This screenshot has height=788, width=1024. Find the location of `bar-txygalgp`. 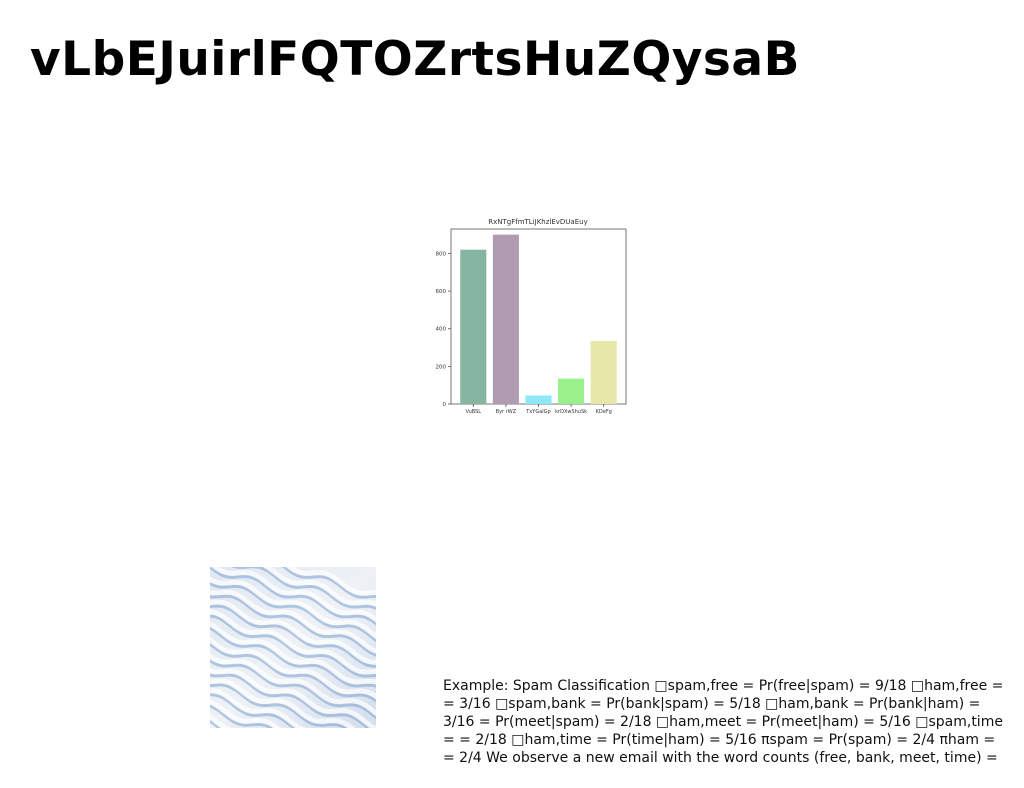

bar-txygalgp is located at coordinates (538, 399).